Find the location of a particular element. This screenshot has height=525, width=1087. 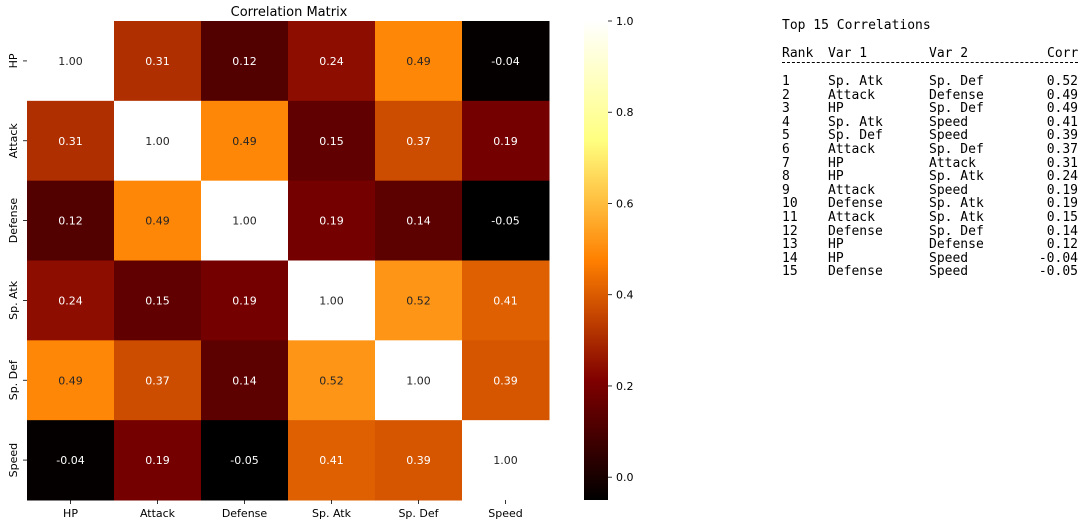

corr-cell: 0.19 is located at coordinates (1062, 204).